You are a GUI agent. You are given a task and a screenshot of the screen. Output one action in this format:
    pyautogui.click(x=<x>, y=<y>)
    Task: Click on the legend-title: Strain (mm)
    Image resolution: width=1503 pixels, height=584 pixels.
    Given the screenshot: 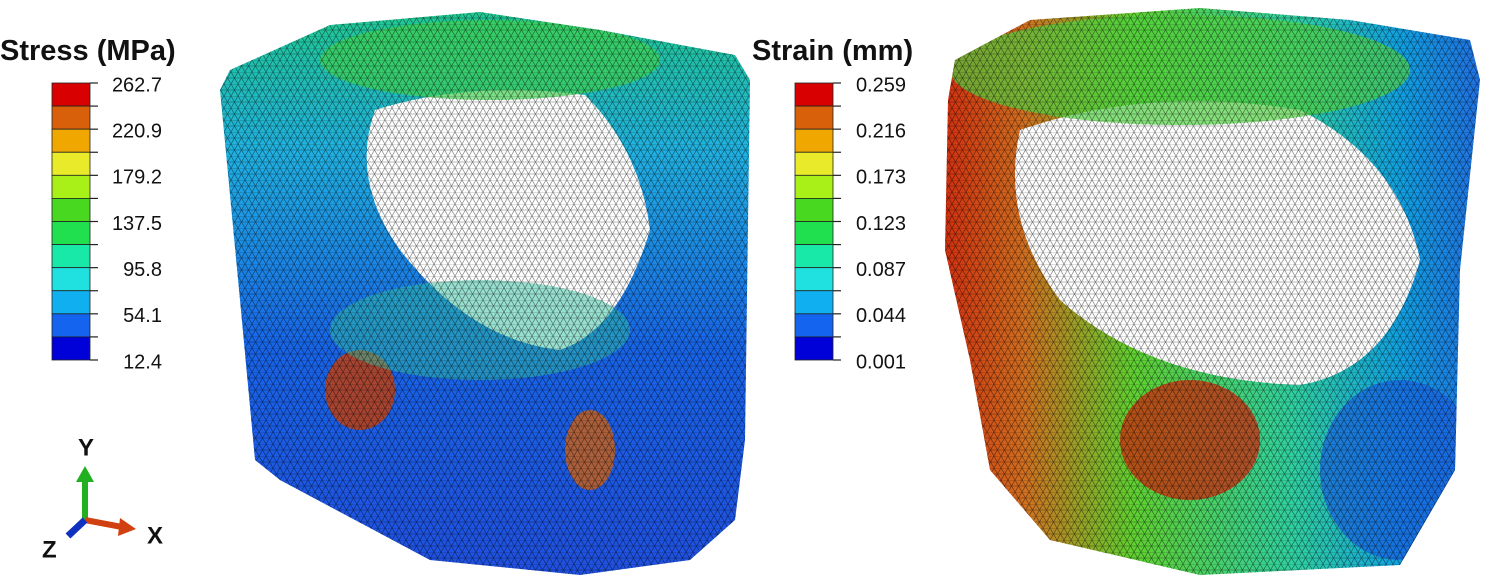 What is the action you would take?
    pyautogui.click(x=832, y=51)
    